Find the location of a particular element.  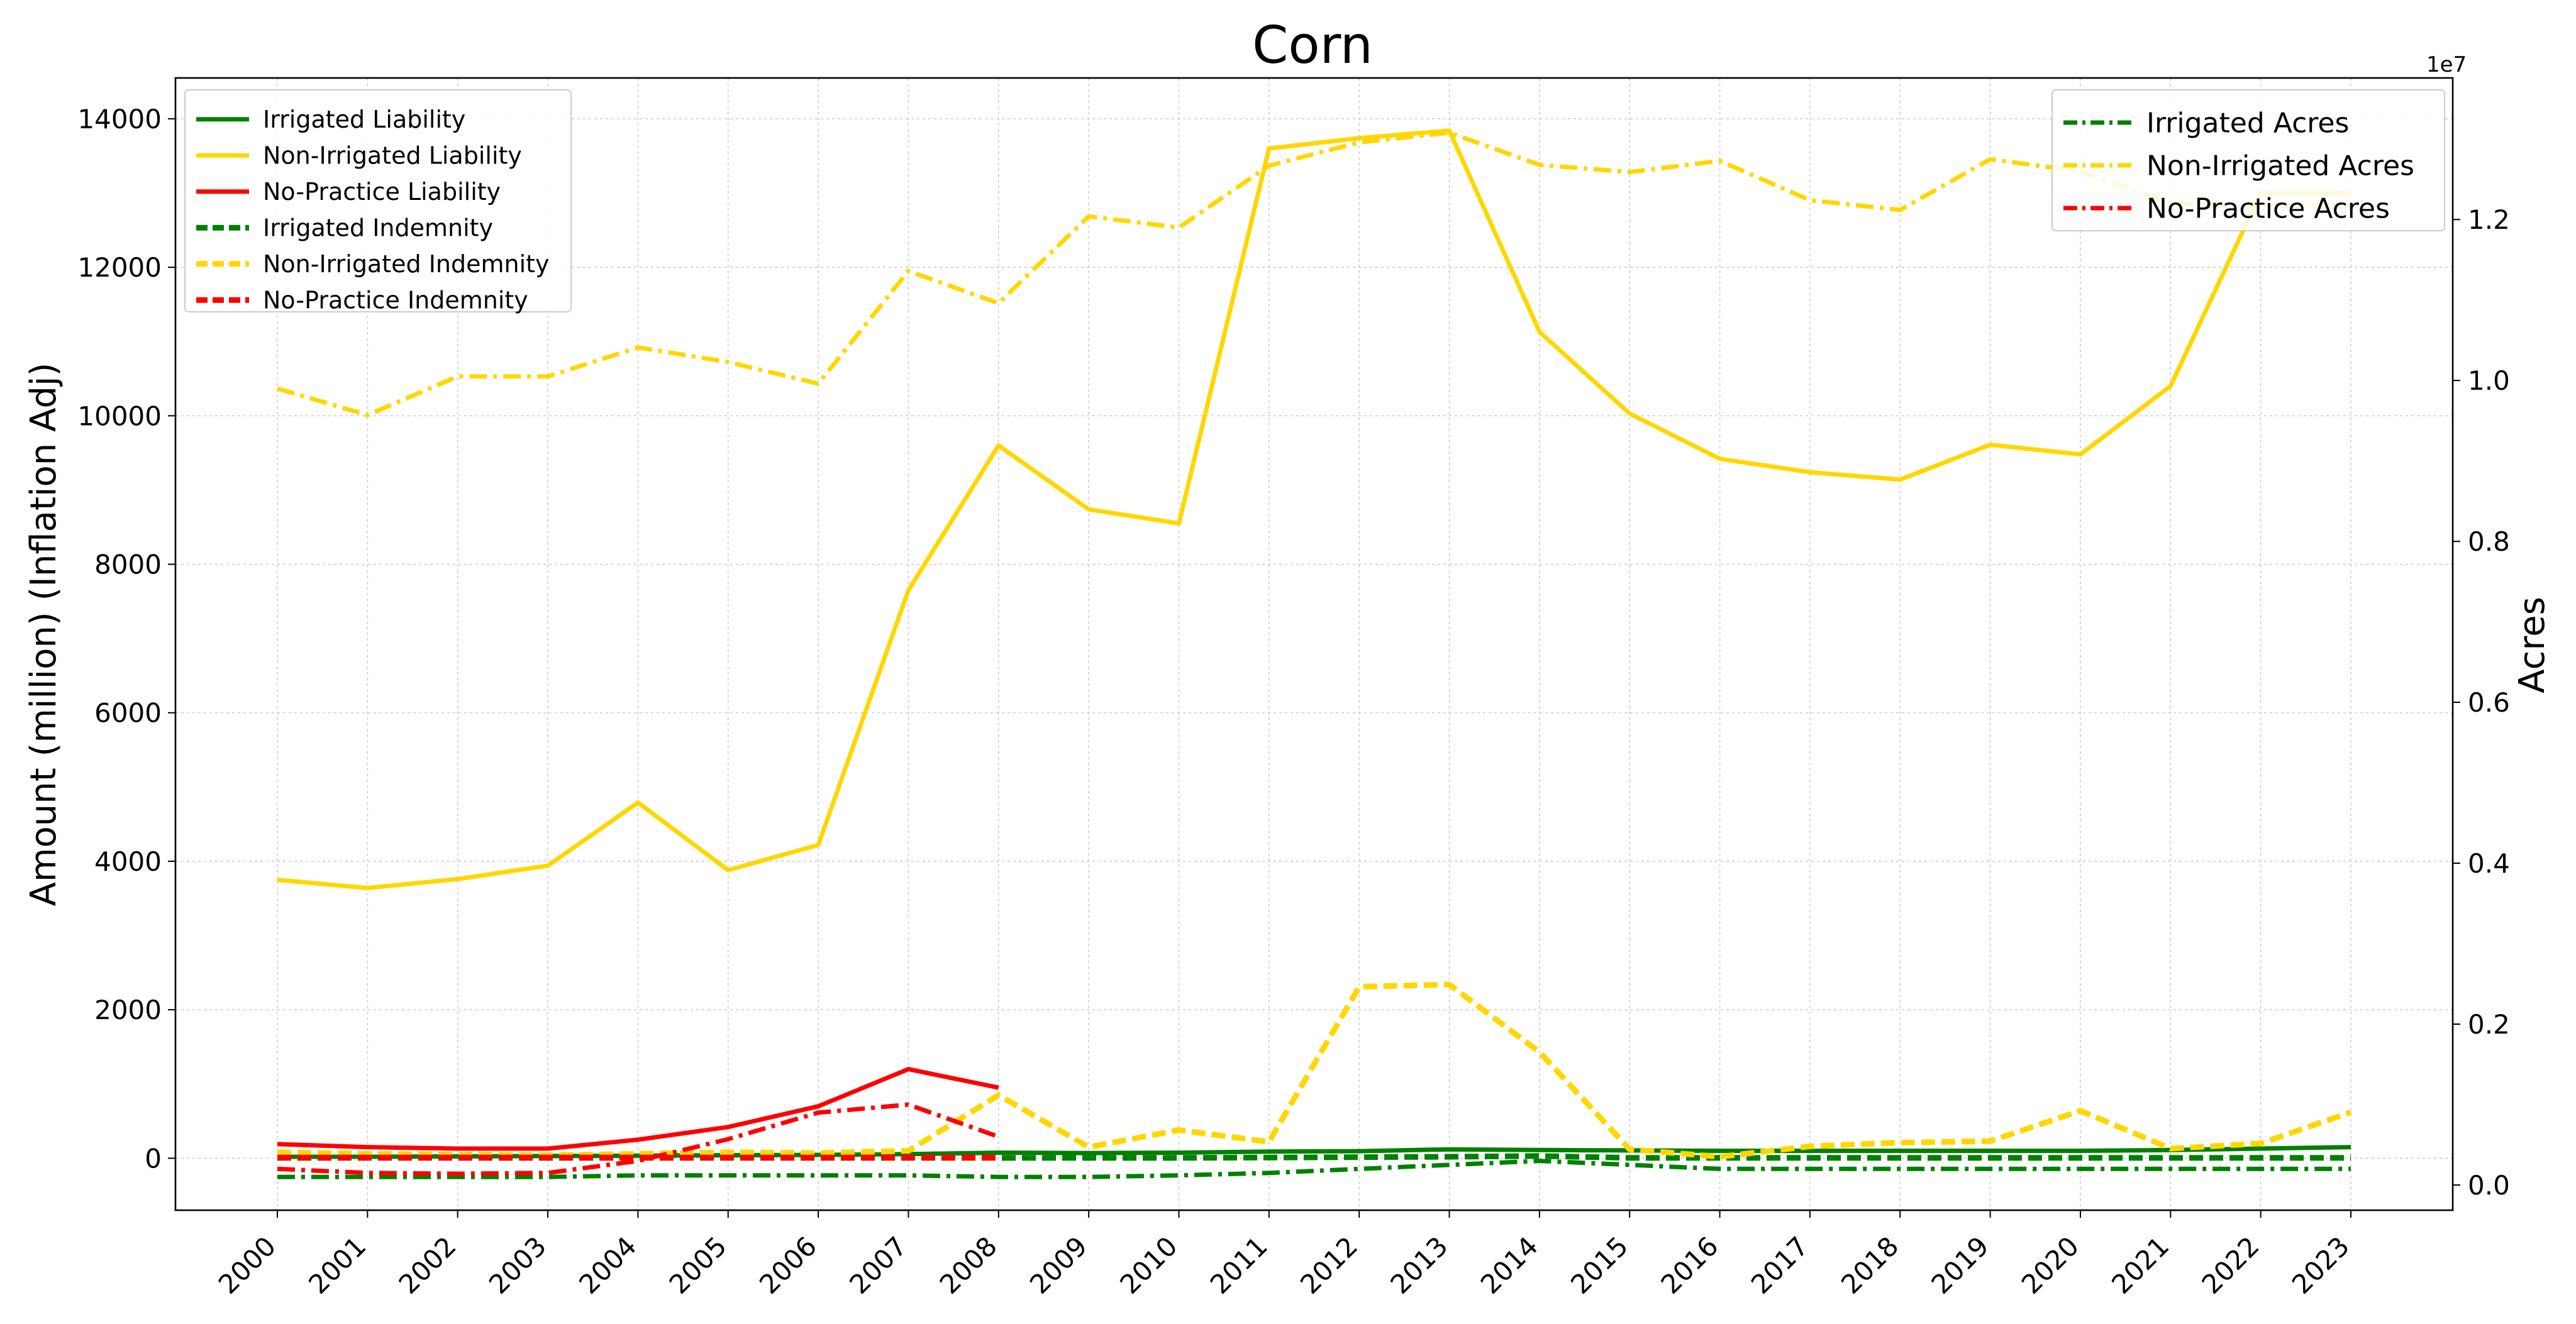

legend-right-label: Non-Irrigated Acres is located at coordinates (2280, 166).